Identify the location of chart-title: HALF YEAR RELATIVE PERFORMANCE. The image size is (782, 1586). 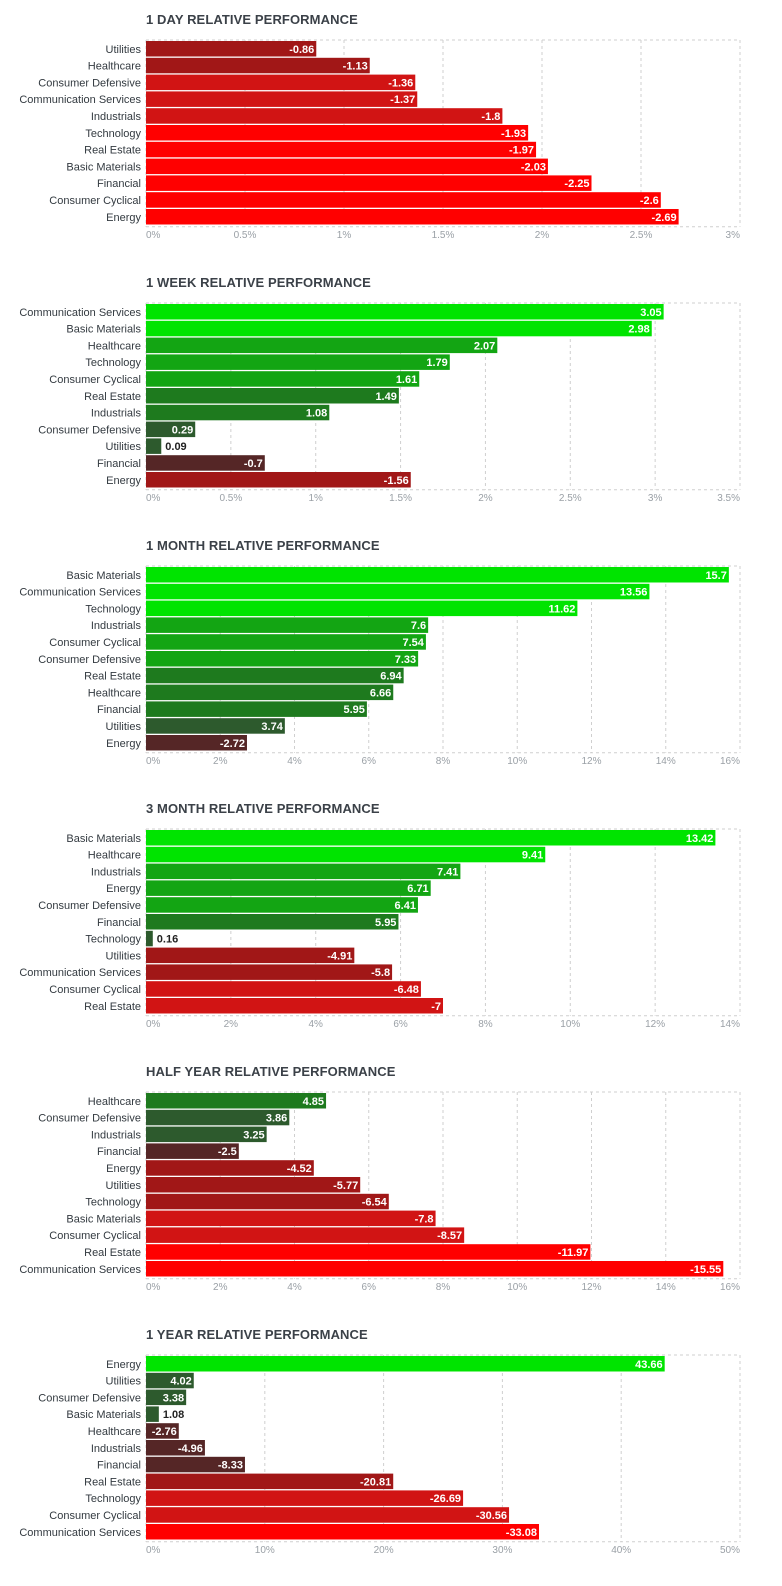
(271, 1071).